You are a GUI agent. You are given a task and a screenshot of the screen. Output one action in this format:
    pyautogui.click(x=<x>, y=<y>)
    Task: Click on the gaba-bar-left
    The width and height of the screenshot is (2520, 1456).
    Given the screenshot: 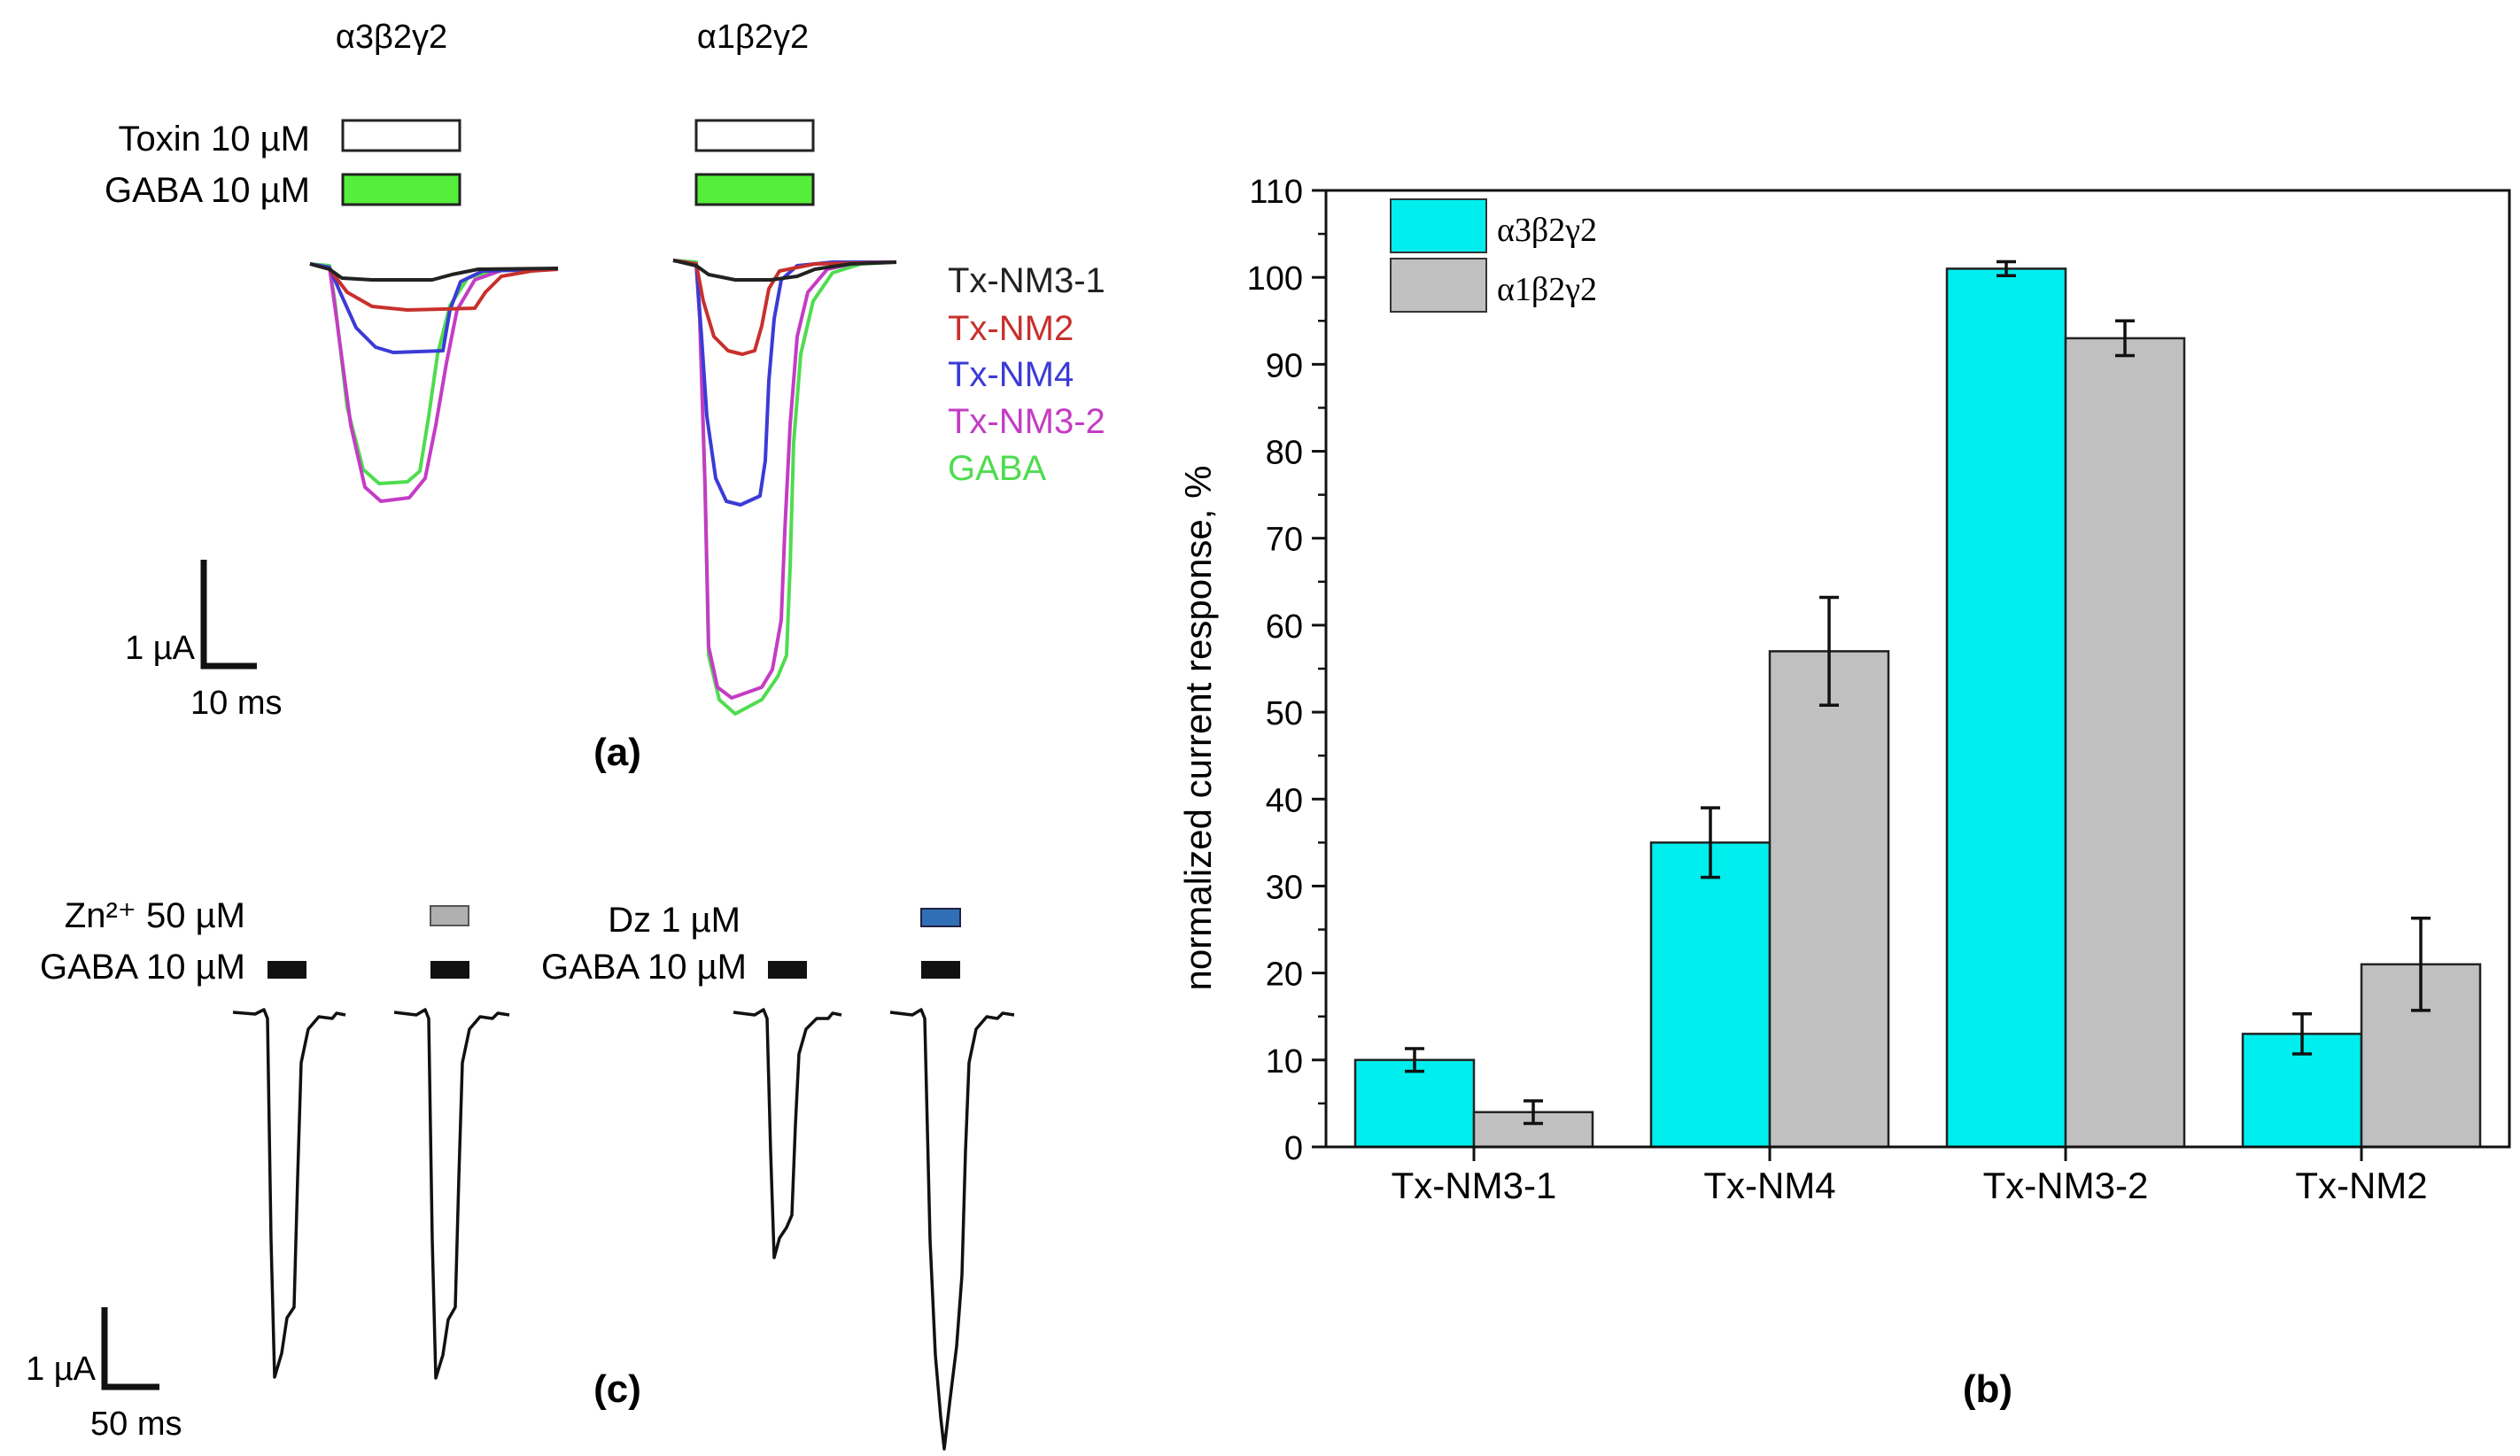 What is the action you would take?
    pyautogui.click(x=401, y=189)
    